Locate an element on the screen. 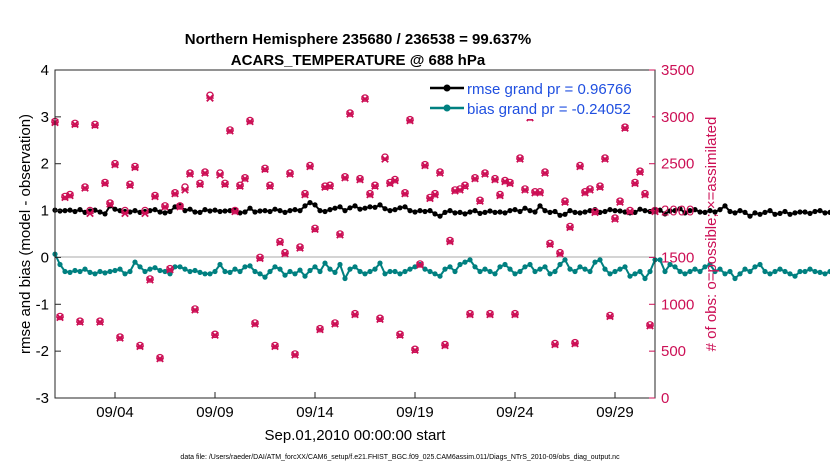  y-right-tick-label: 2500 is located at coordinates (677, 164).